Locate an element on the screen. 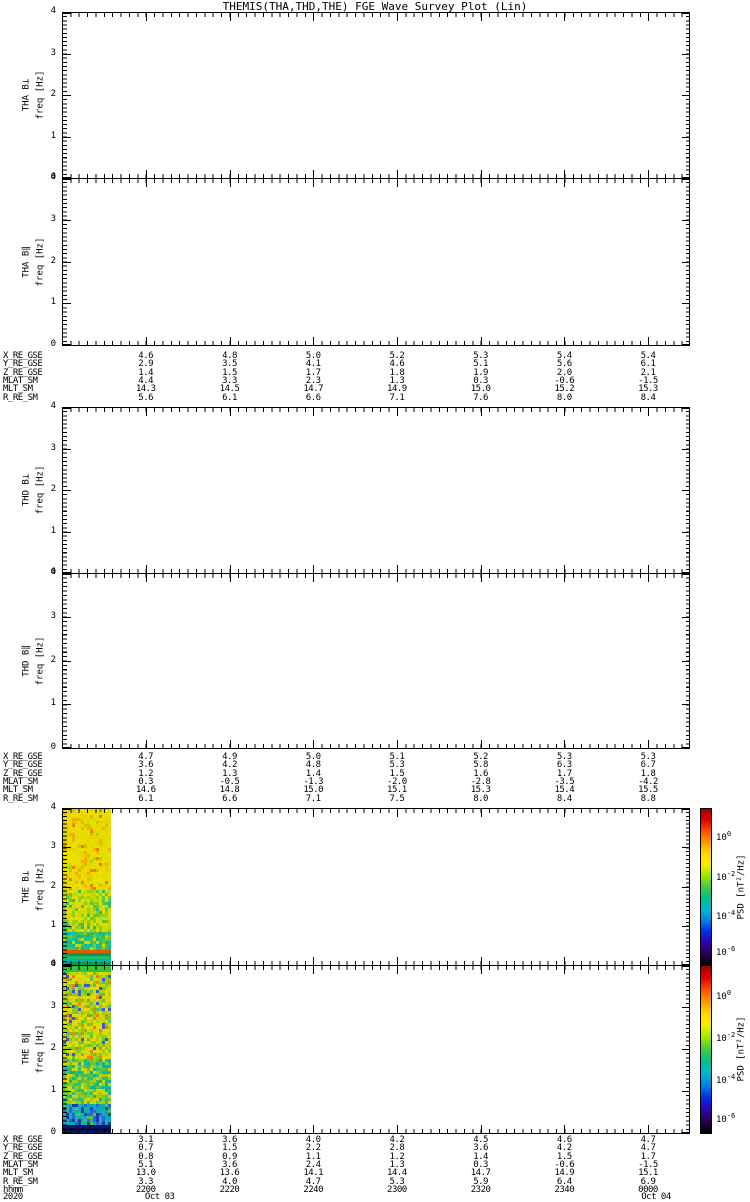  x-minor-ticks-bottom-thd-bpar is located at coordinates (376, 746).